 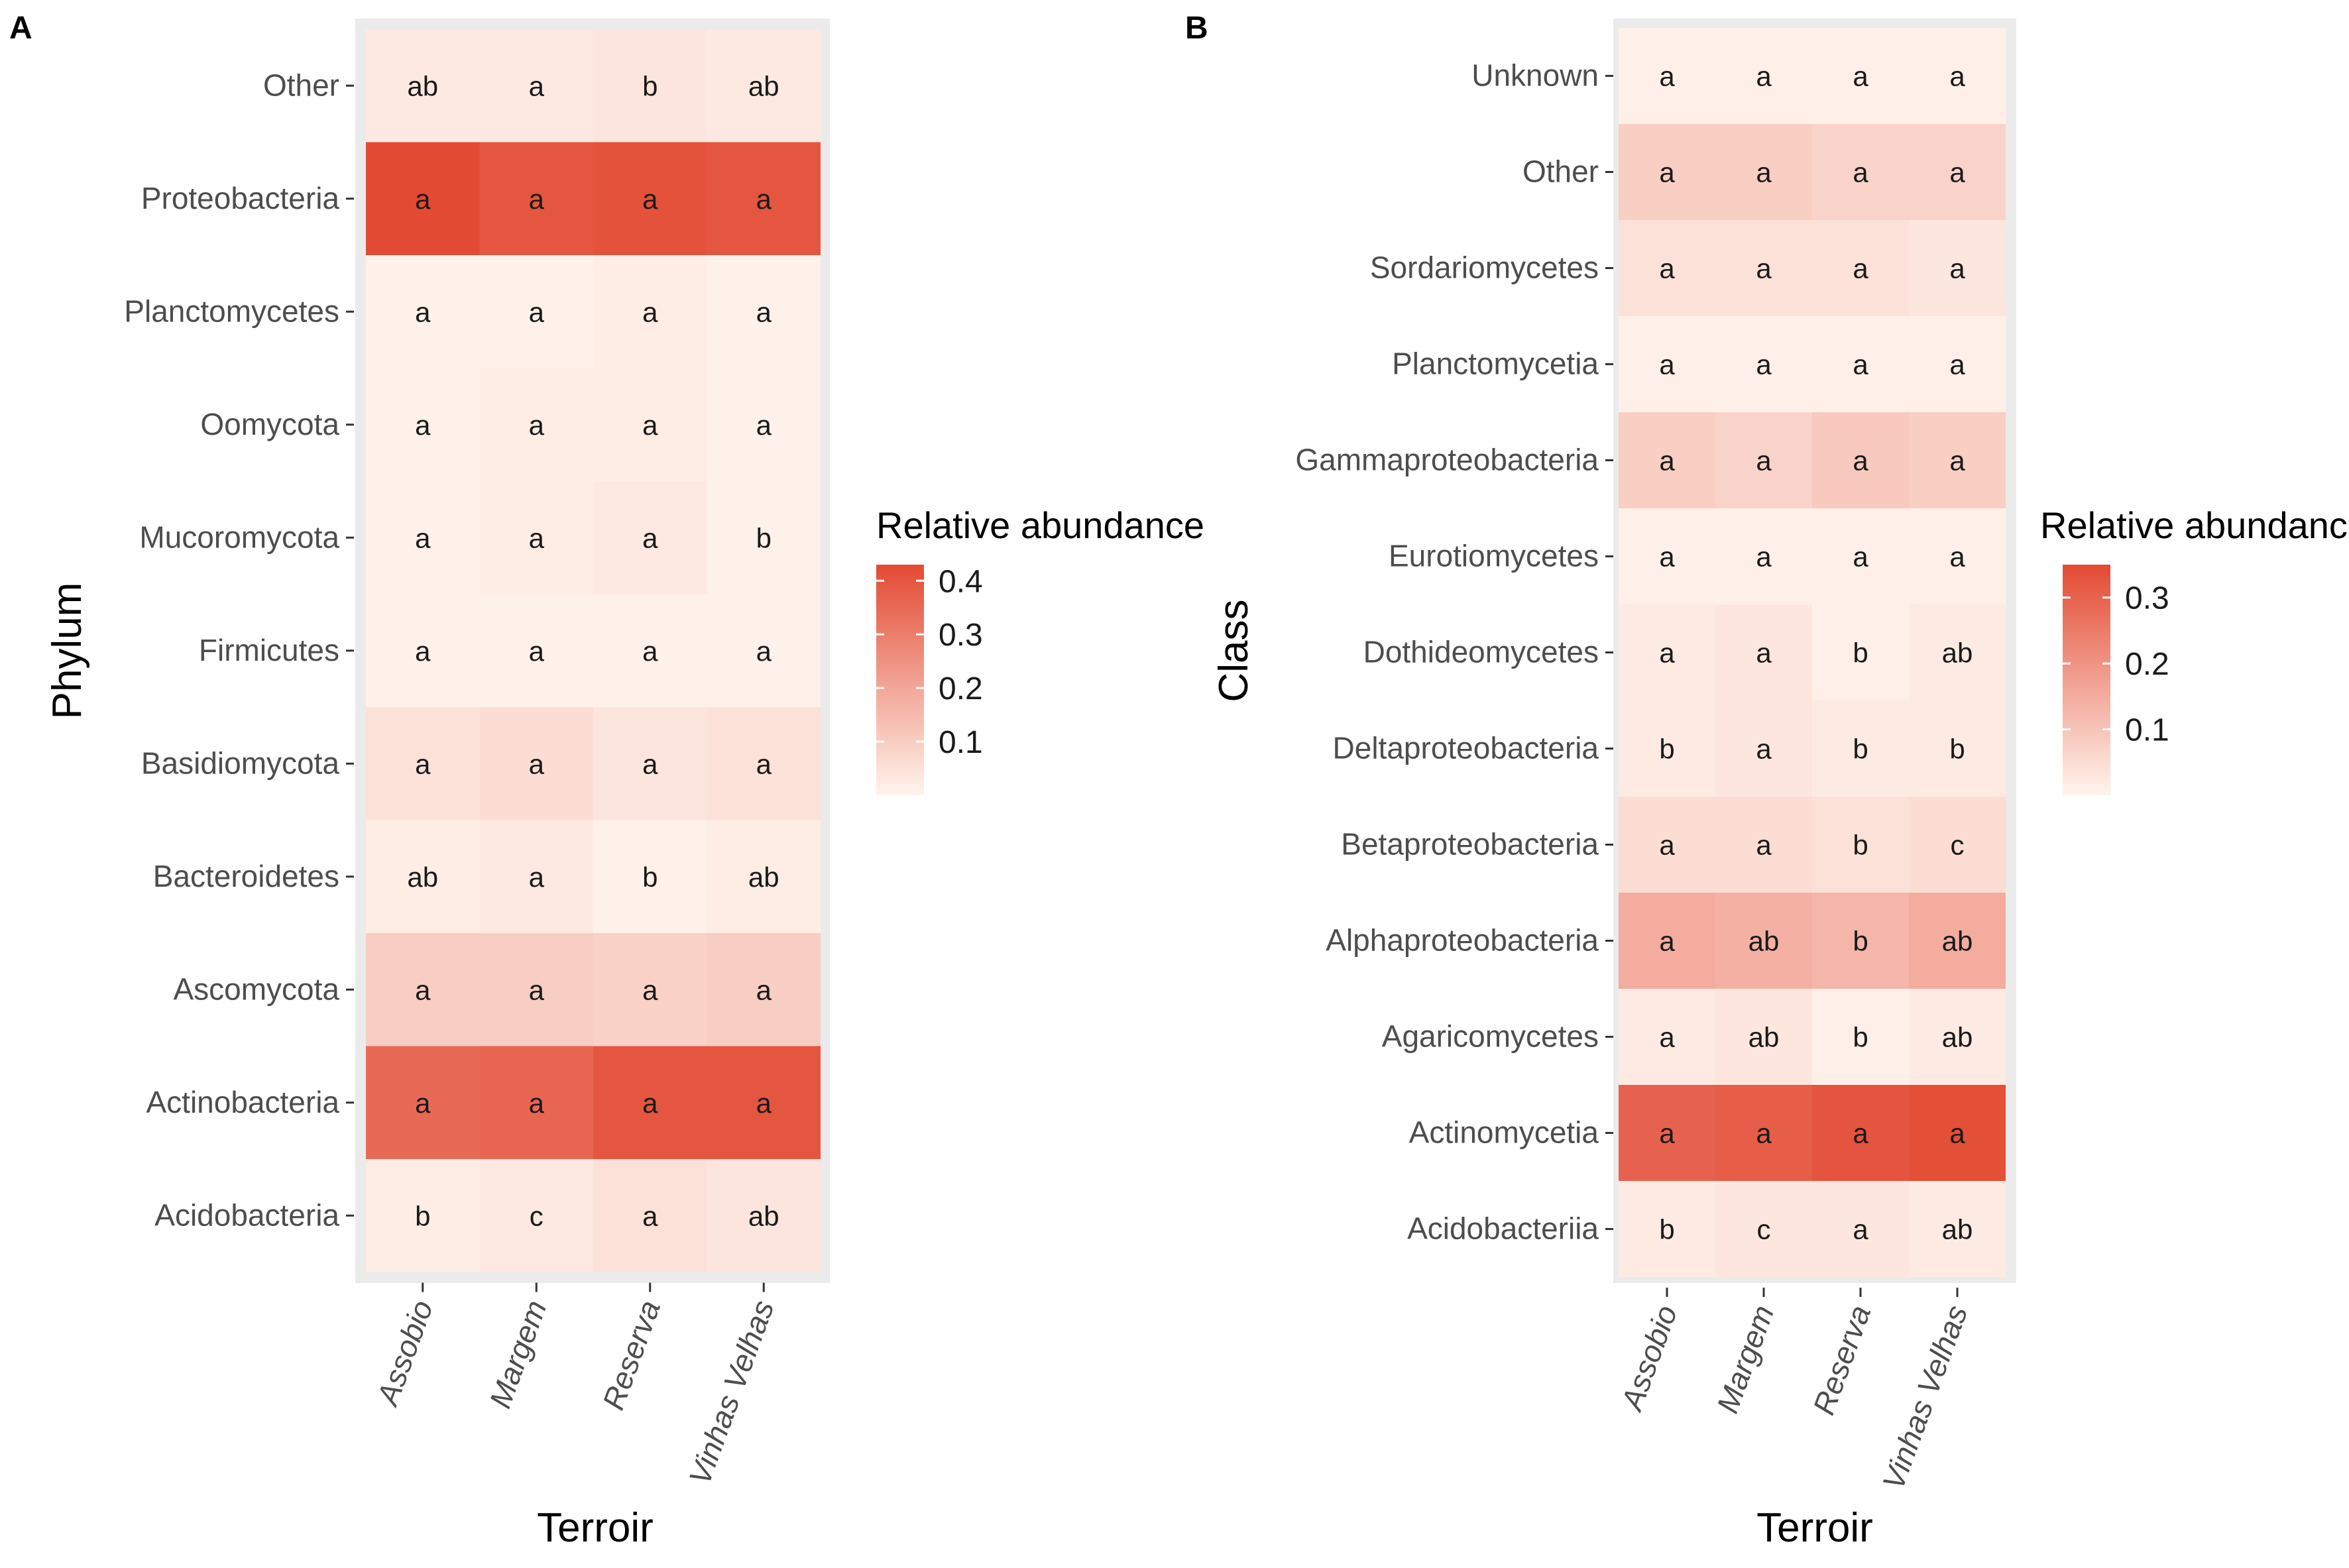 I want to click on y-tick-label: Basidiomycota, so click(x=240, y=763).